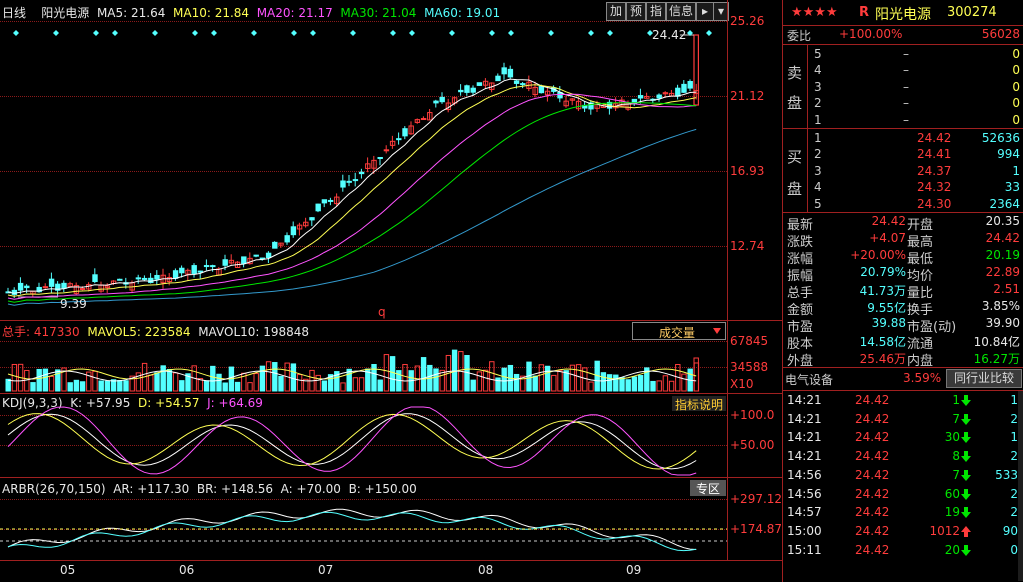  Describe the element at coordinates (996, 342) in the screenshot. I see `stat-value: 10.84亿` at that location.